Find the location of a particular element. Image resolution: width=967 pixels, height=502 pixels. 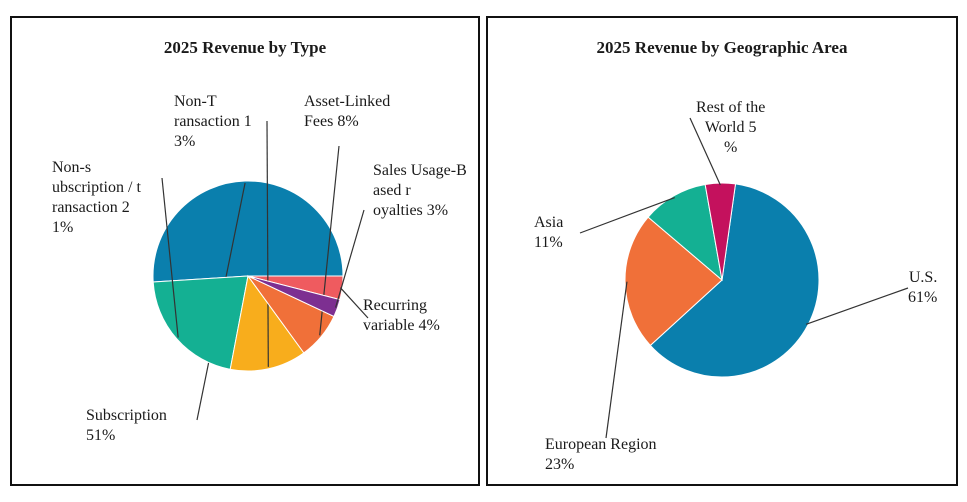

revenue-by-type-pie is located at coordinates (260, 270).